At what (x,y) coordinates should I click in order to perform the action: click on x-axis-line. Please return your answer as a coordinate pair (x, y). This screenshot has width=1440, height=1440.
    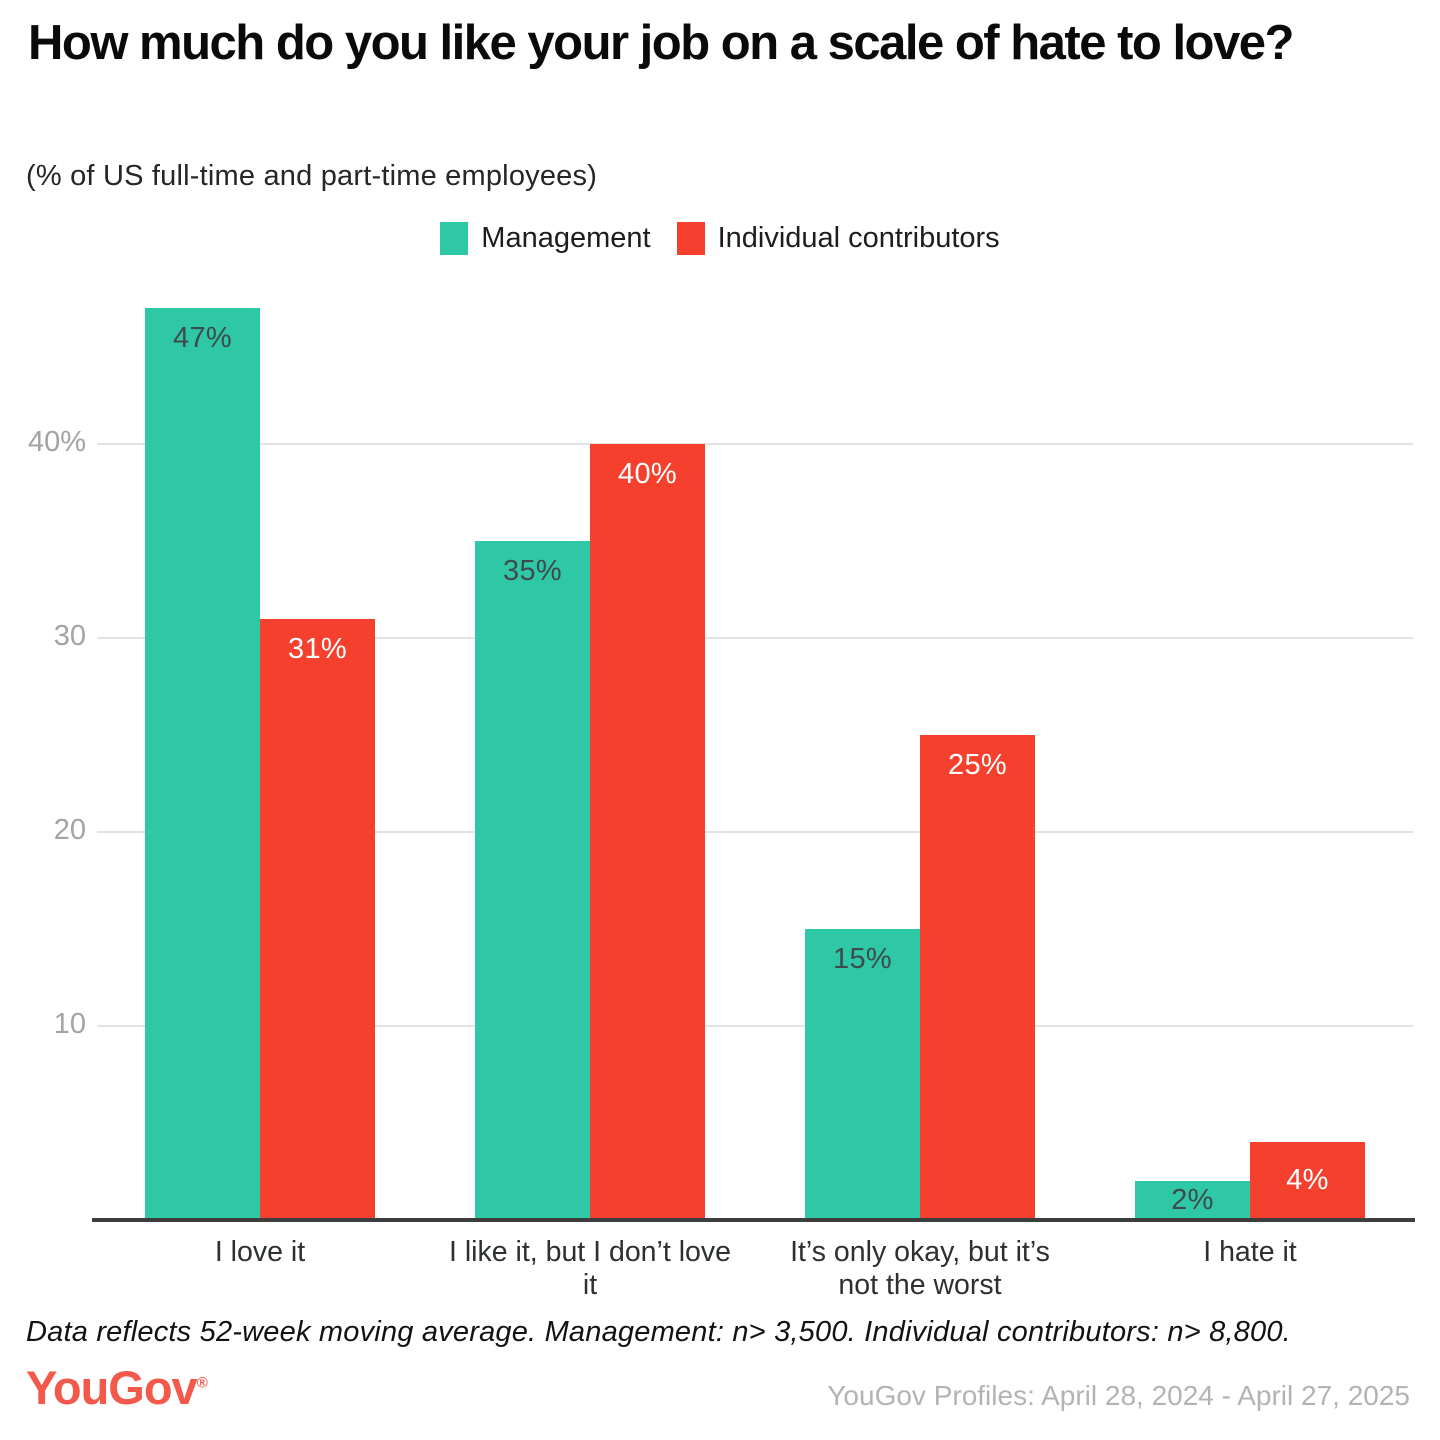
    Looking at the image, I should click on (753, 1220).